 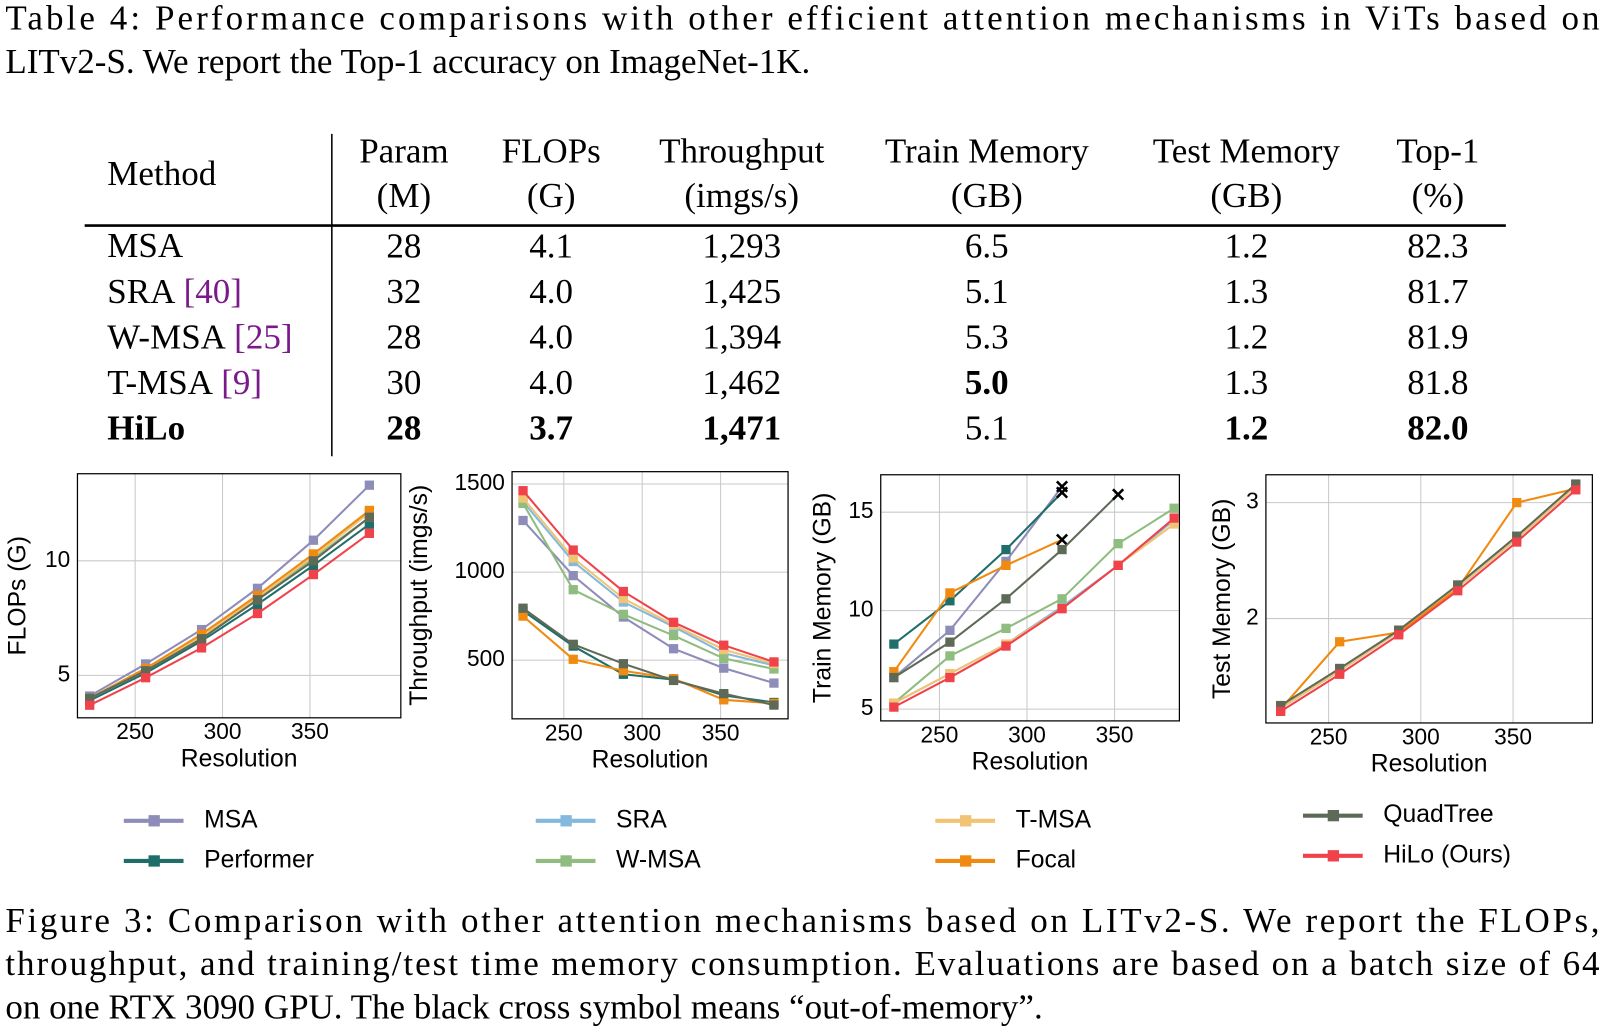 What do you see at coordinates (1438, 814) in the screenshot?
I see `legend-label: QuadTree` at bounding box center [1438, 814].